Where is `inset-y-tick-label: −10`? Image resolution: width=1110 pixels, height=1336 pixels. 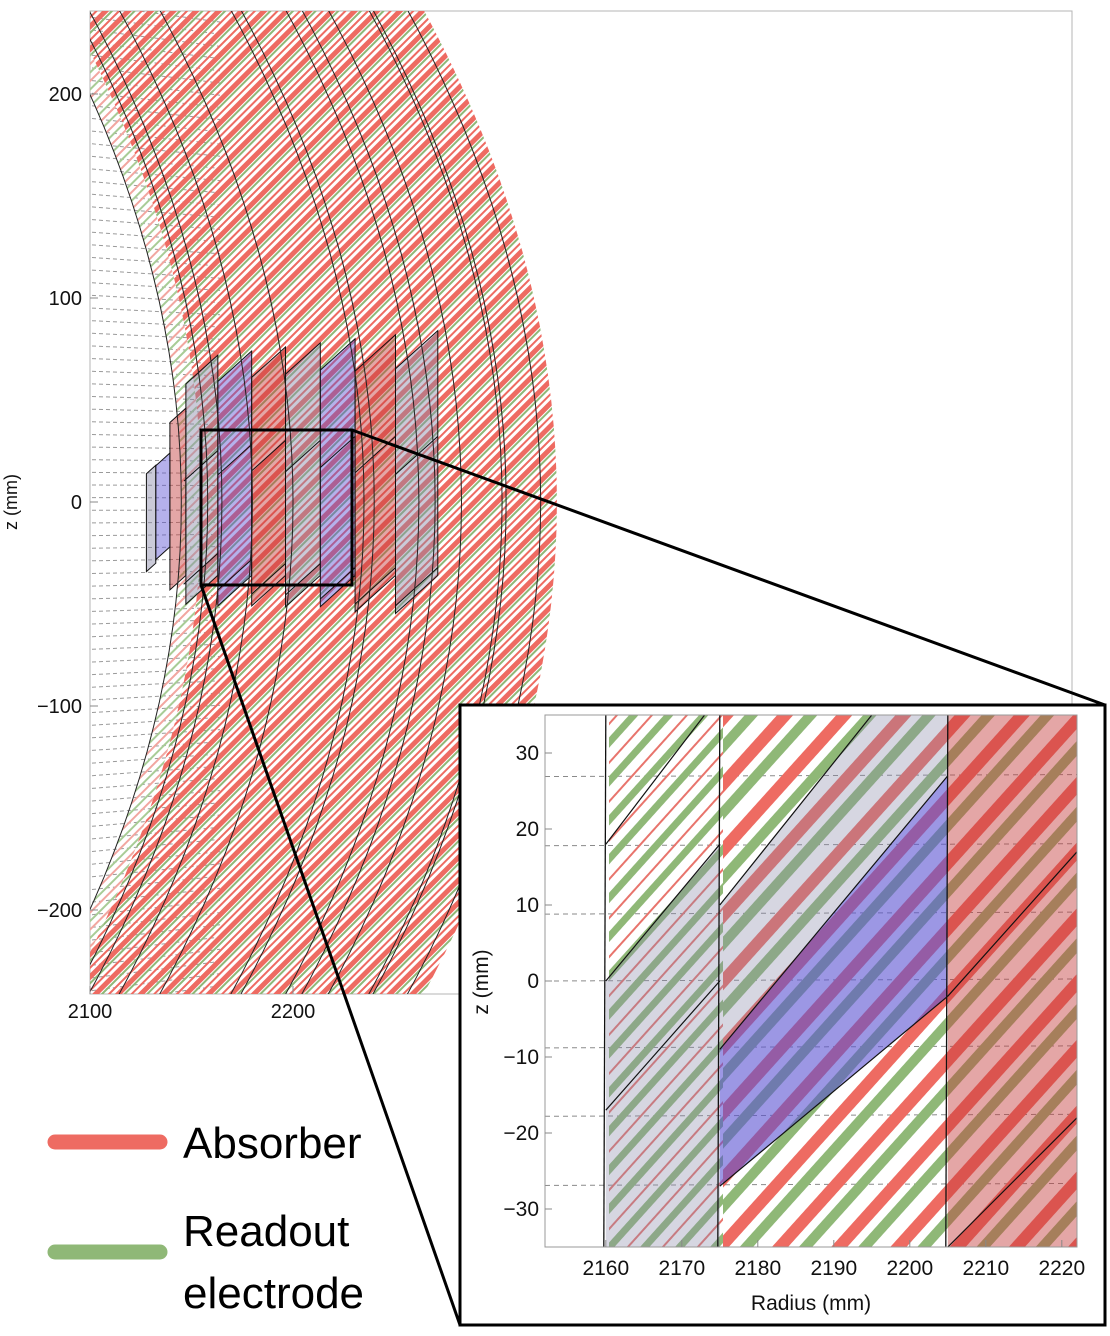 inset-y-tick-label: −10 is located at coordinates (521, 1057).